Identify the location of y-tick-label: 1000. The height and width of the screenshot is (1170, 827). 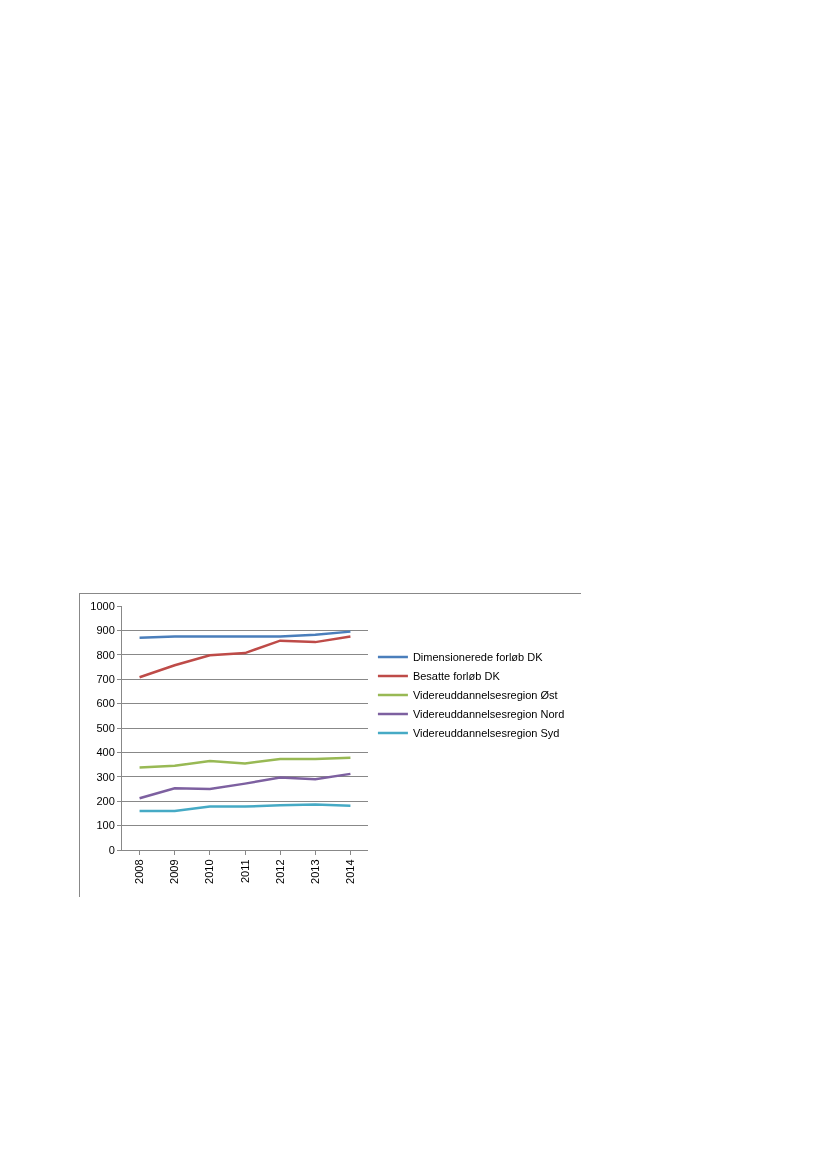
(102, 605).